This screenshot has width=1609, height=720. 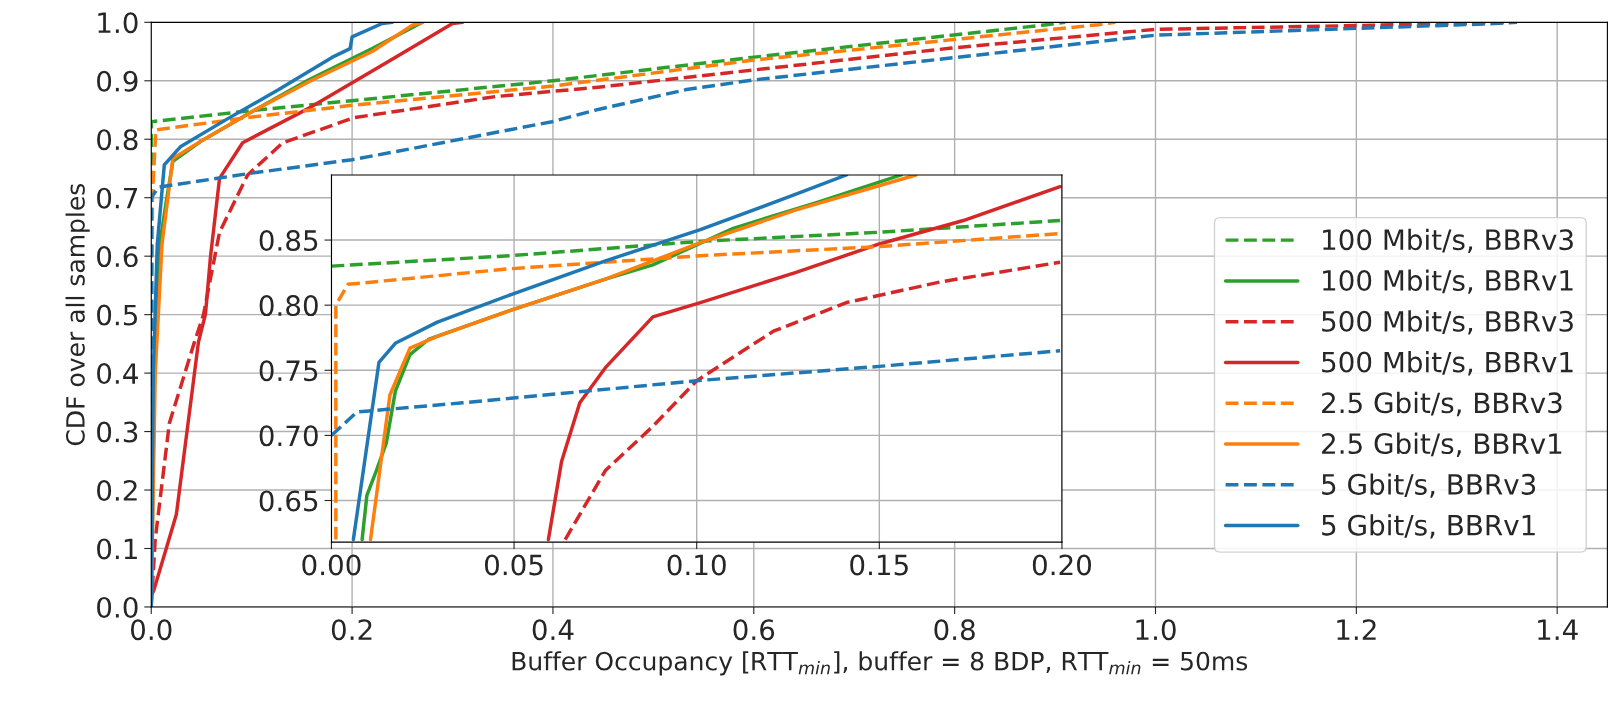 I want to click on y-tick-label: 0.3, so click(x=117, y=432).